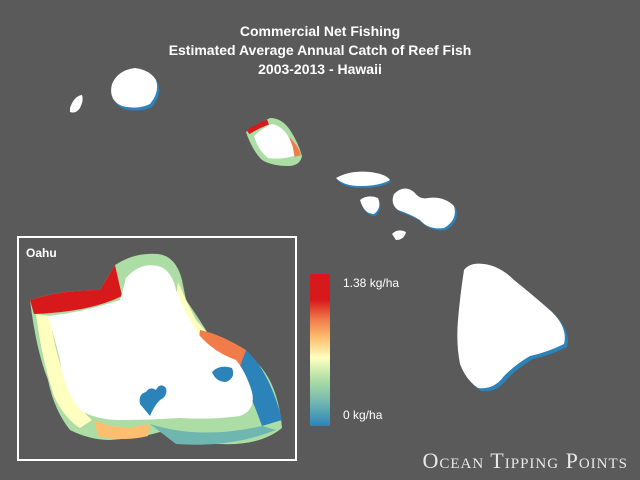 This screenshot has height=480, width=640. What do you see at coordinates (363, 179) in the screenshot?
I see `molokai-island` at bounding box center [363, 179].